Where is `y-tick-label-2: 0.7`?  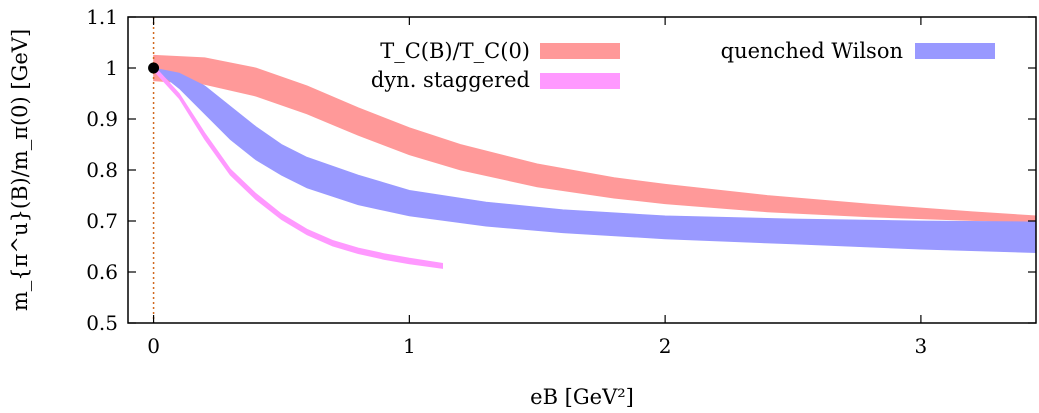
y-tick-label-2: 0.7 is located at coordinates (102, 221).